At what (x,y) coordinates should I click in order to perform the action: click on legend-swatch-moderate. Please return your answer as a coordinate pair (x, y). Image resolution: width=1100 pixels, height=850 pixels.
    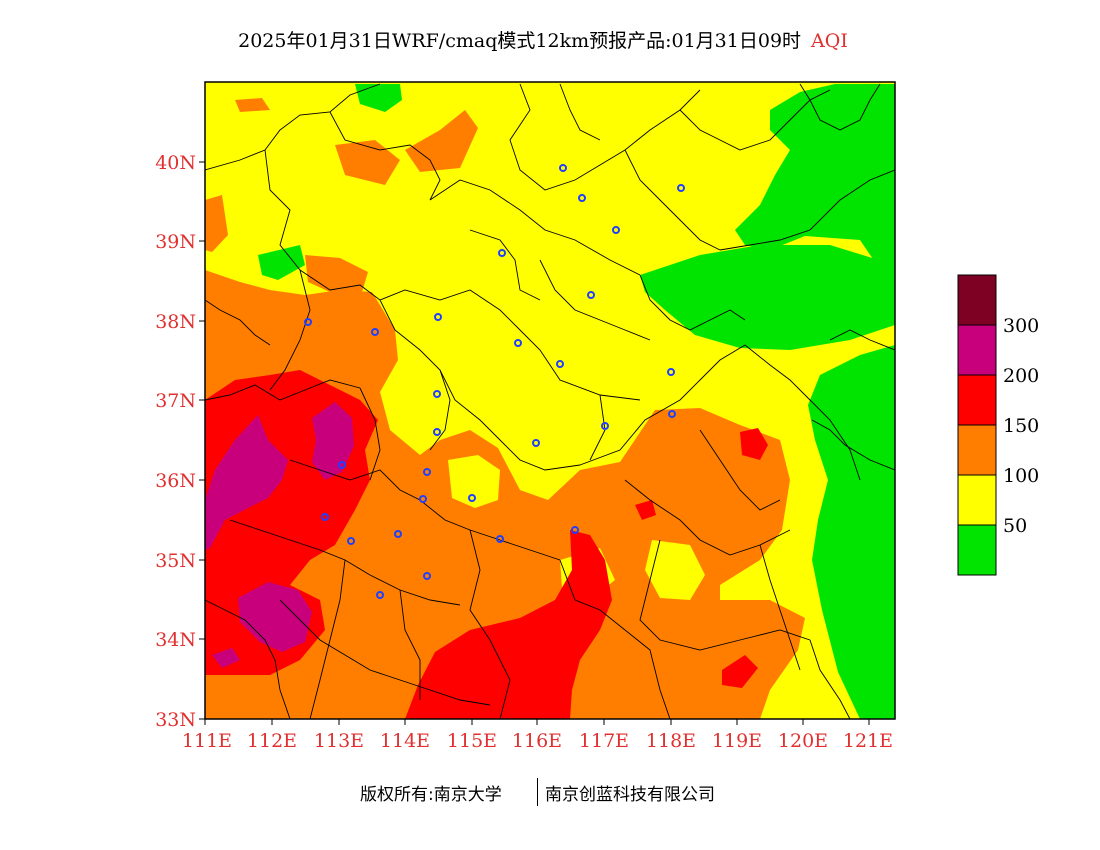
    Looking at the image, I should click on (977, 500).